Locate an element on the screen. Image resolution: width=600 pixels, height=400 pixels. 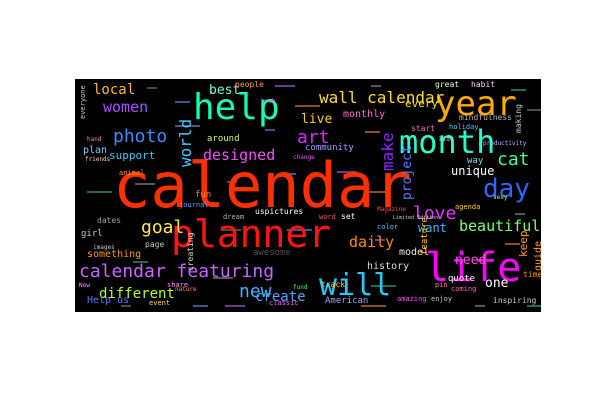
word-love: love is located at coordinates (434, 213).